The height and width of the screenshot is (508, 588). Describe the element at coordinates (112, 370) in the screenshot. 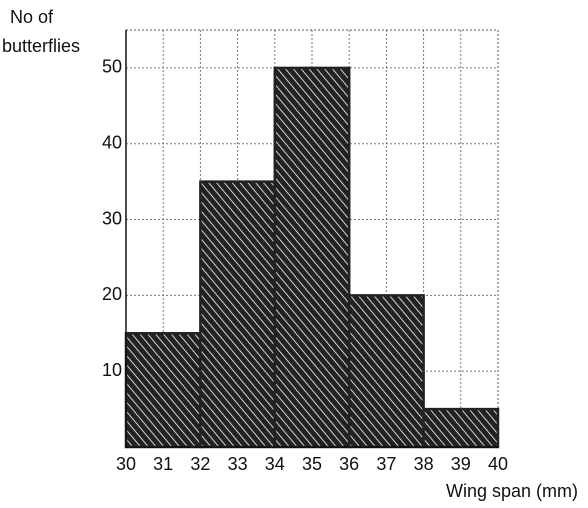

I see `y-tick-label: 10` at that location.